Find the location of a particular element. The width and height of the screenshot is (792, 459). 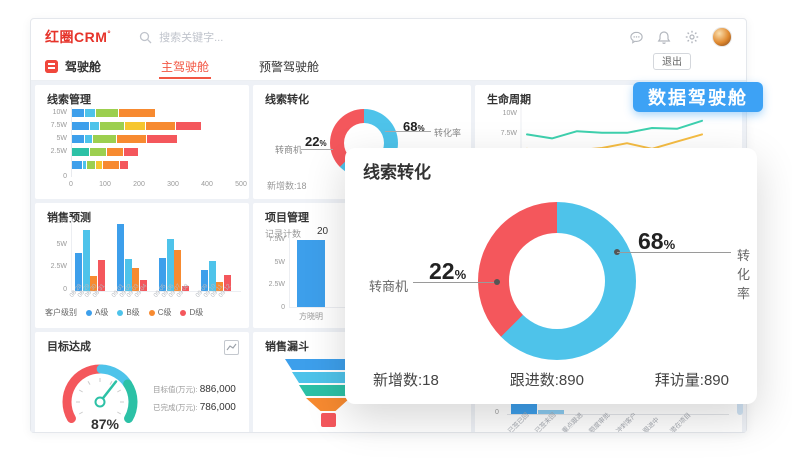

data-cockpit-badge: 数据驾驶舱 is located at coordinates (698, 97).